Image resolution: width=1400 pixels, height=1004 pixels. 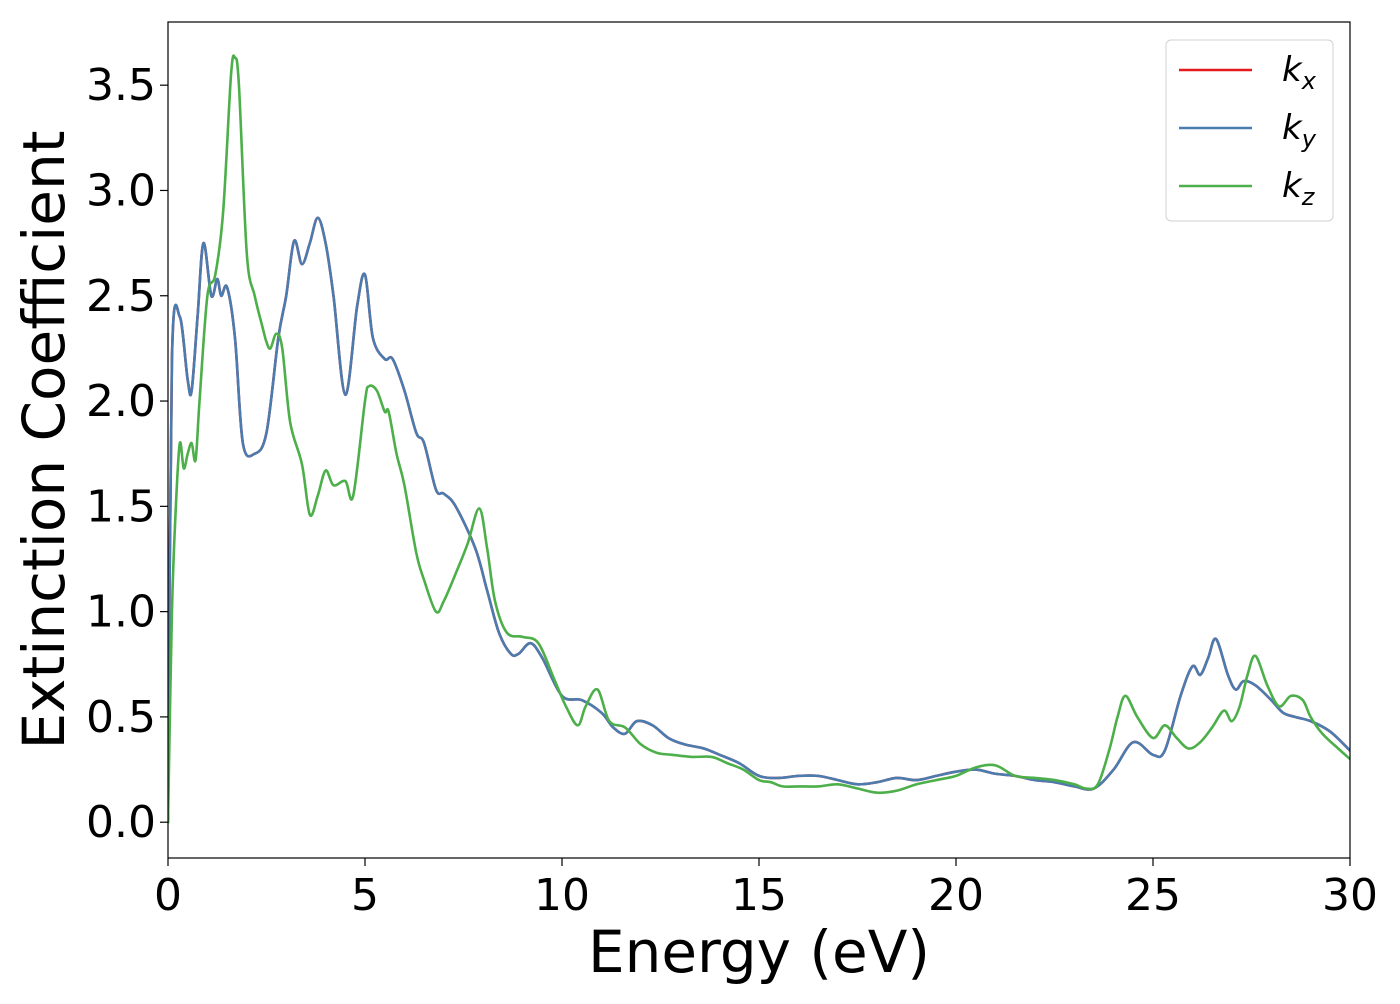 I want to click on legend-label-ky: ky, so click(x=1299, y=130).